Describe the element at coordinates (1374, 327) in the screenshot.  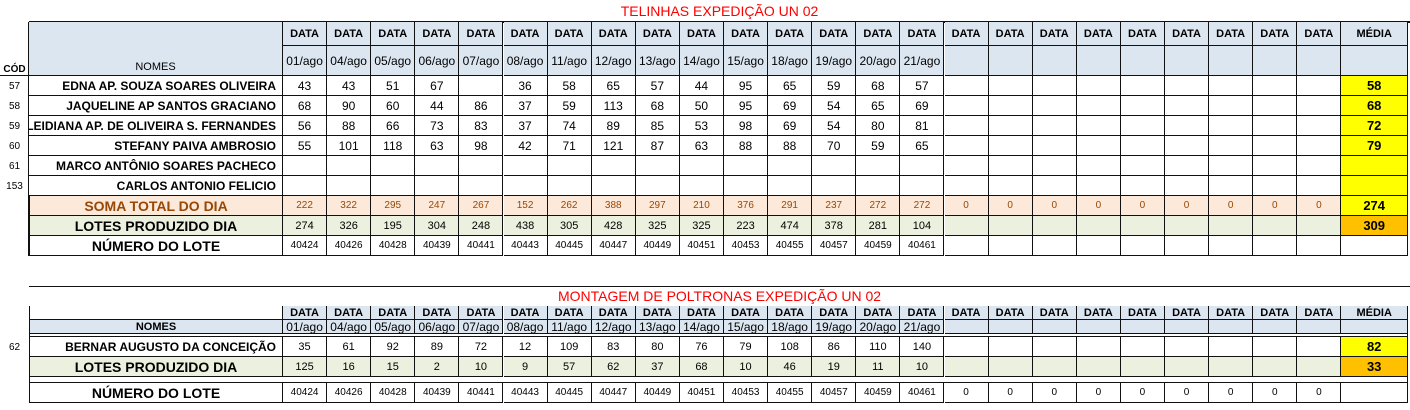
I see `media-header-blank` at that location.